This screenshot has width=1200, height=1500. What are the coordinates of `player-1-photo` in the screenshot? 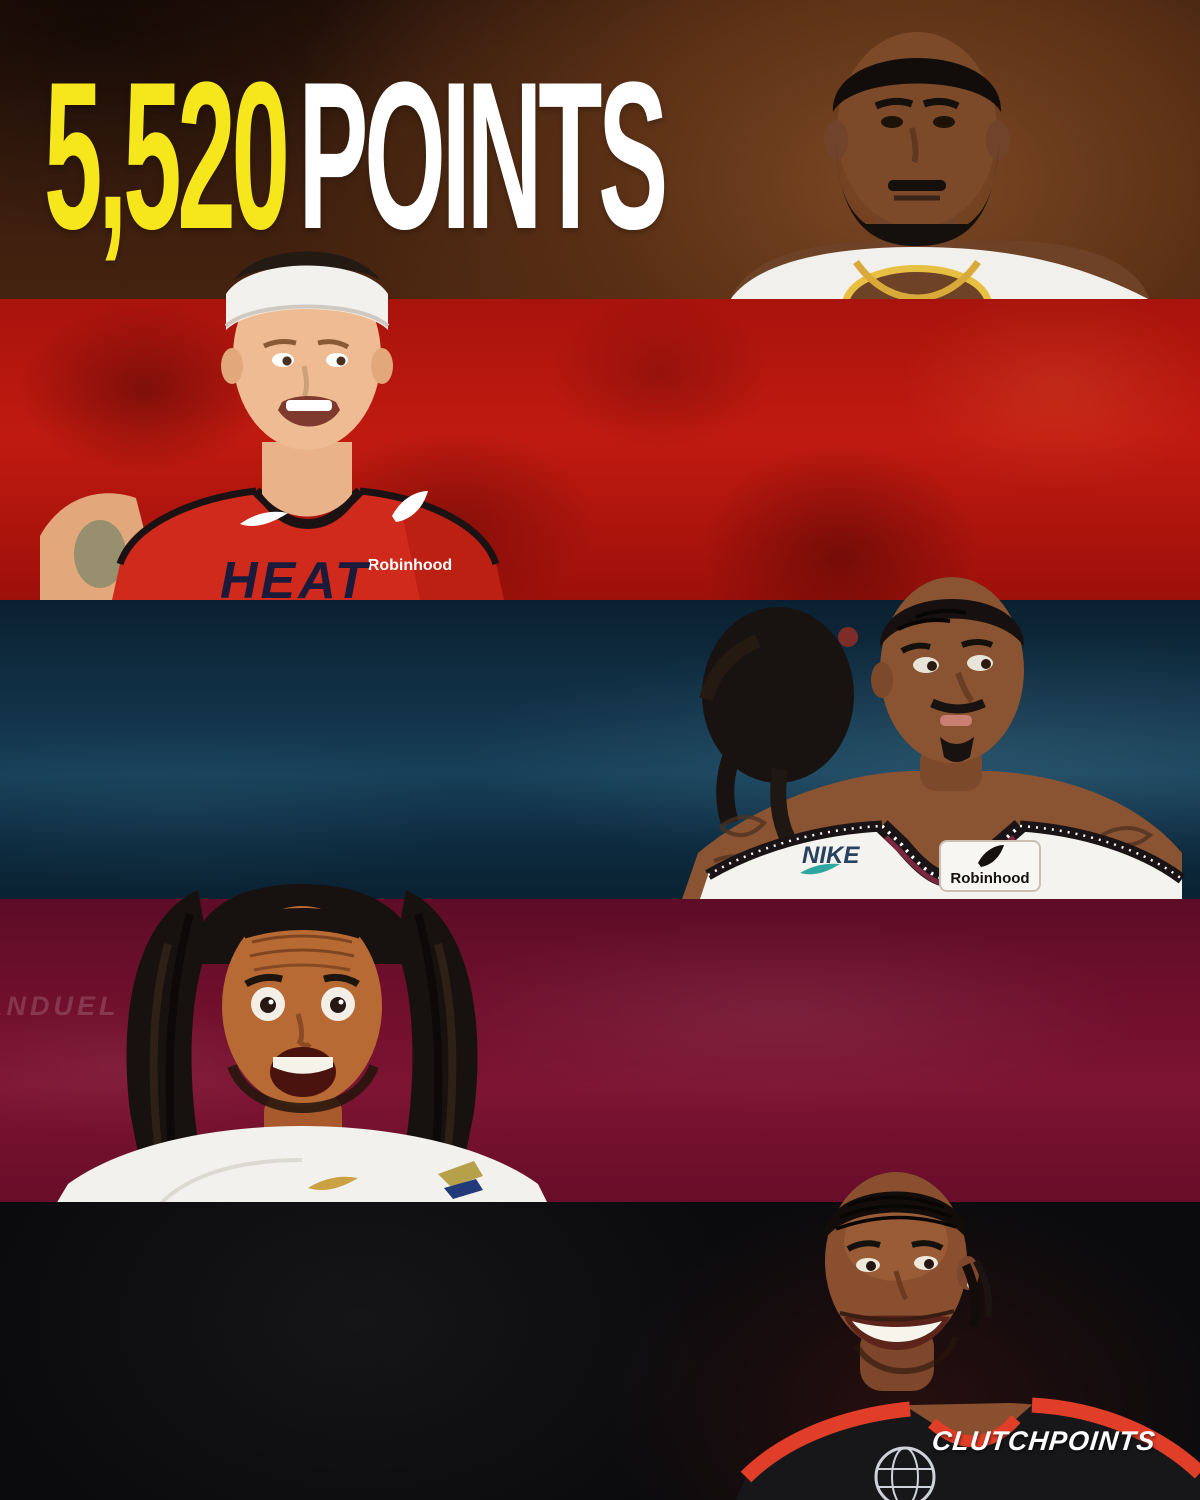 It's located at (940, 166).